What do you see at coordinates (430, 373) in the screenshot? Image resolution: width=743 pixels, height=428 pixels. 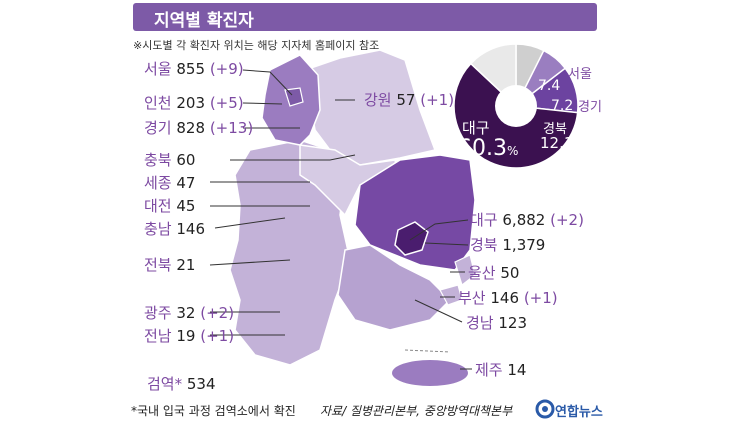 I see `region-jeju` at bounding box center [430, 373].